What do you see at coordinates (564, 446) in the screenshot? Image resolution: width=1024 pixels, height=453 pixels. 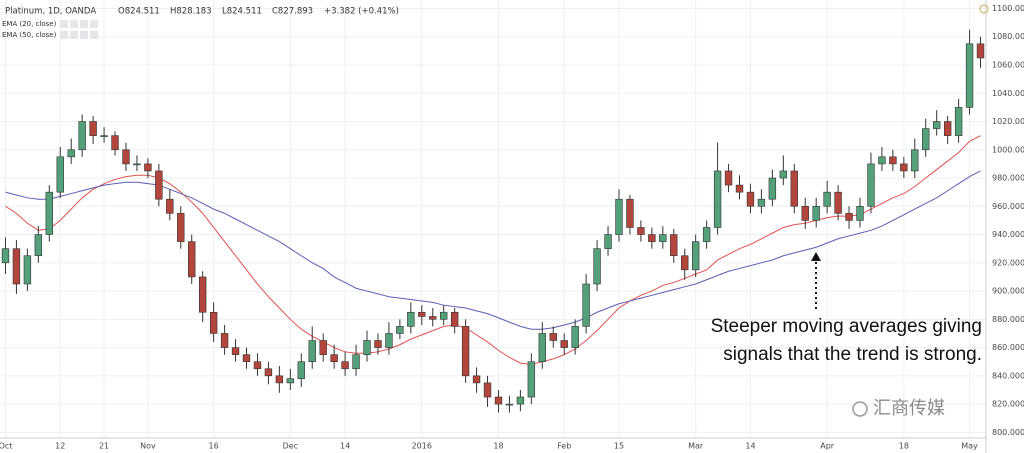 I see `x-tick-label: Feb` at bounding box center [564, 446].